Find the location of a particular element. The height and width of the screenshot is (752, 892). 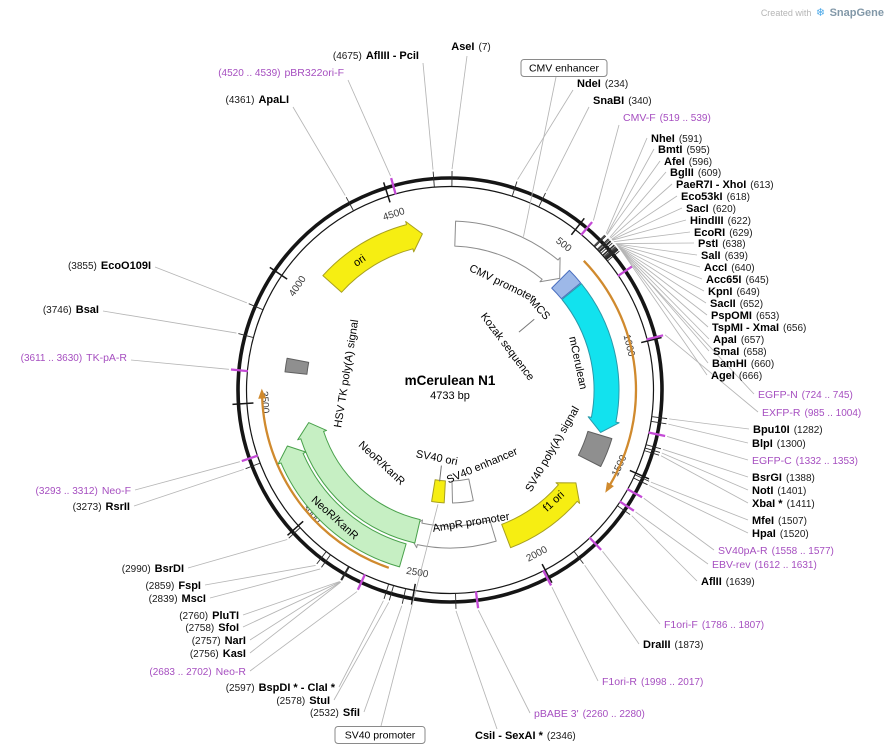

site-label-bsrdi: (2990) BsrDI is located at coordinates (153, 569).